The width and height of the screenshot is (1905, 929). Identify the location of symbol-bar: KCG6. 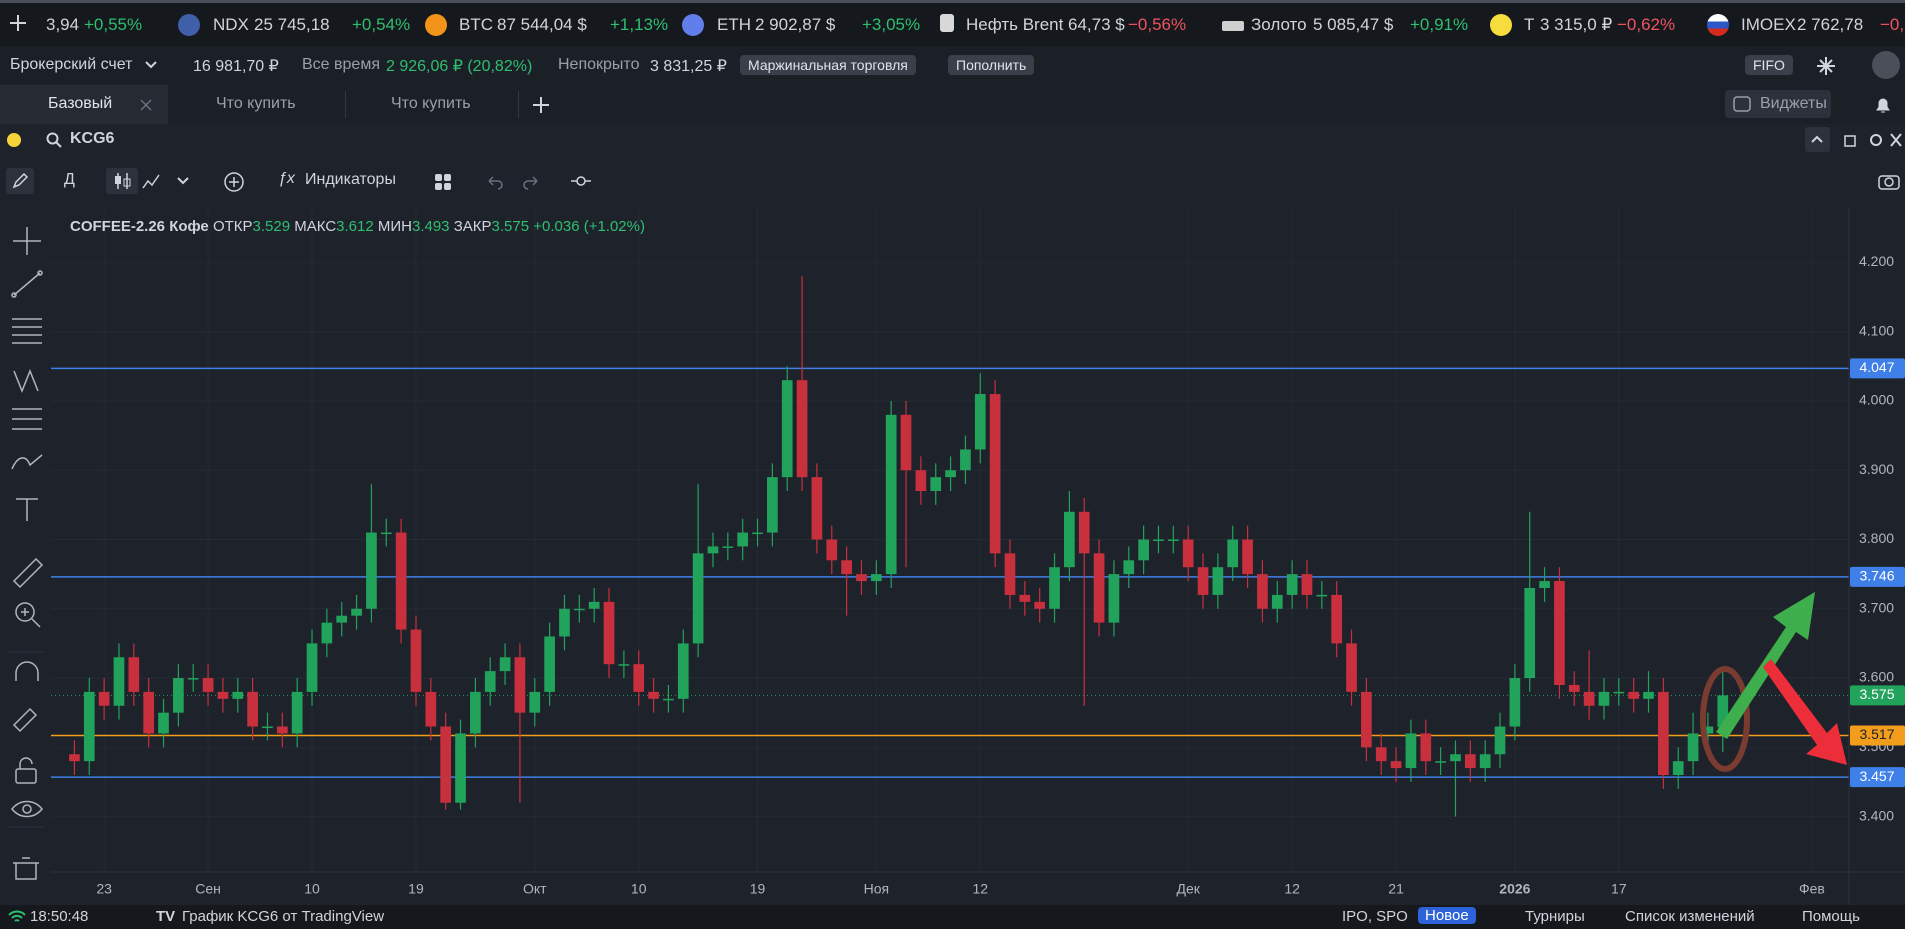
(952, 140).